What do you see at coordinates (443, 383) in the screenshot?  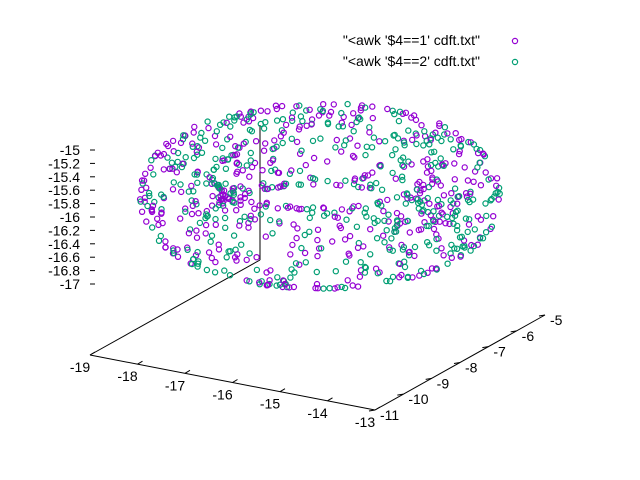 I see `y-tick-label: -9` at bounding box center [443, 383].